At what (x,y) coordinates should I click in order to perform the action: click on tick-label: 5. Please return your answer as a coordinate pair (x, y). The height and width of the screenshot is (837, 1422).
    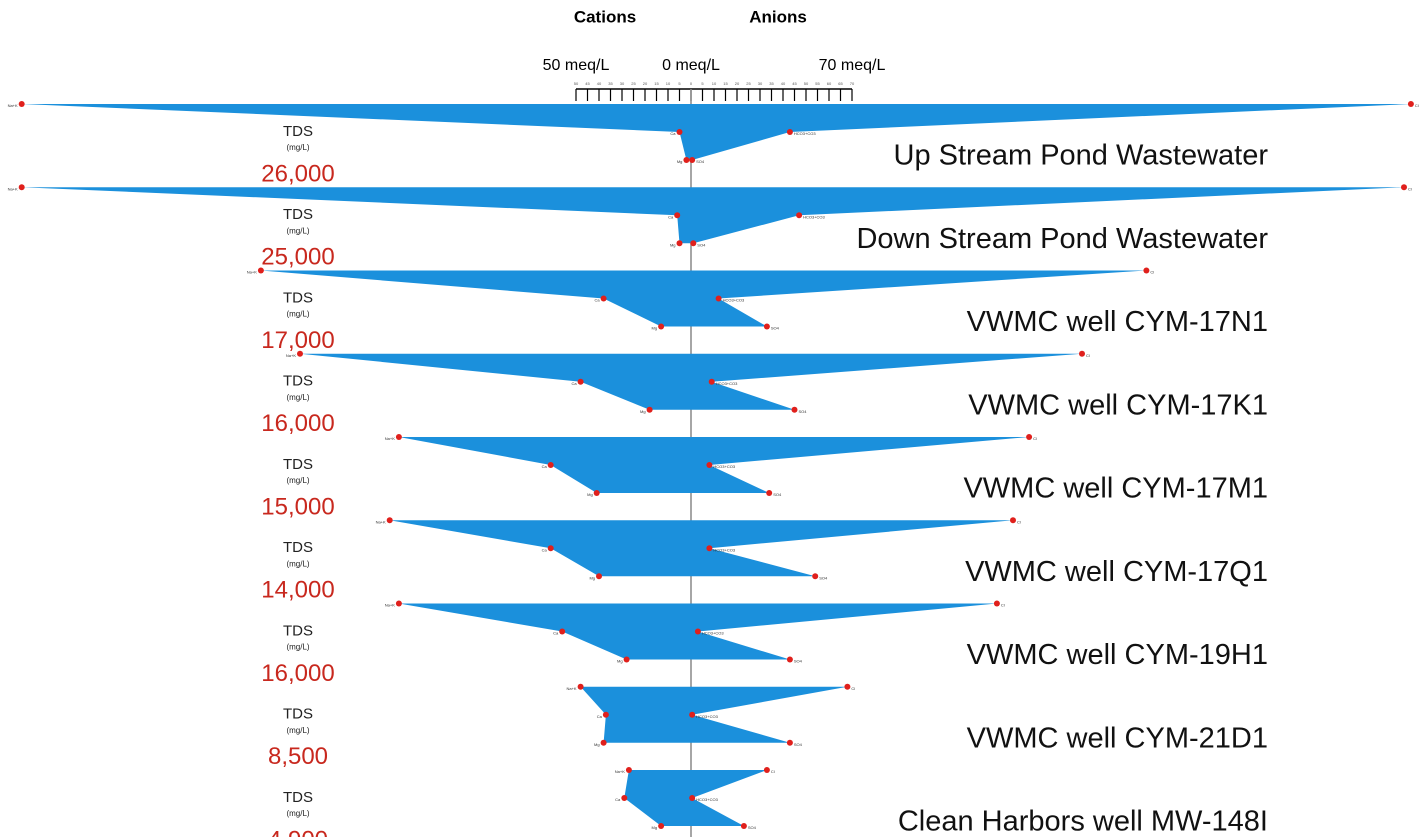
    Looking at the image, I should click on (702, 83).